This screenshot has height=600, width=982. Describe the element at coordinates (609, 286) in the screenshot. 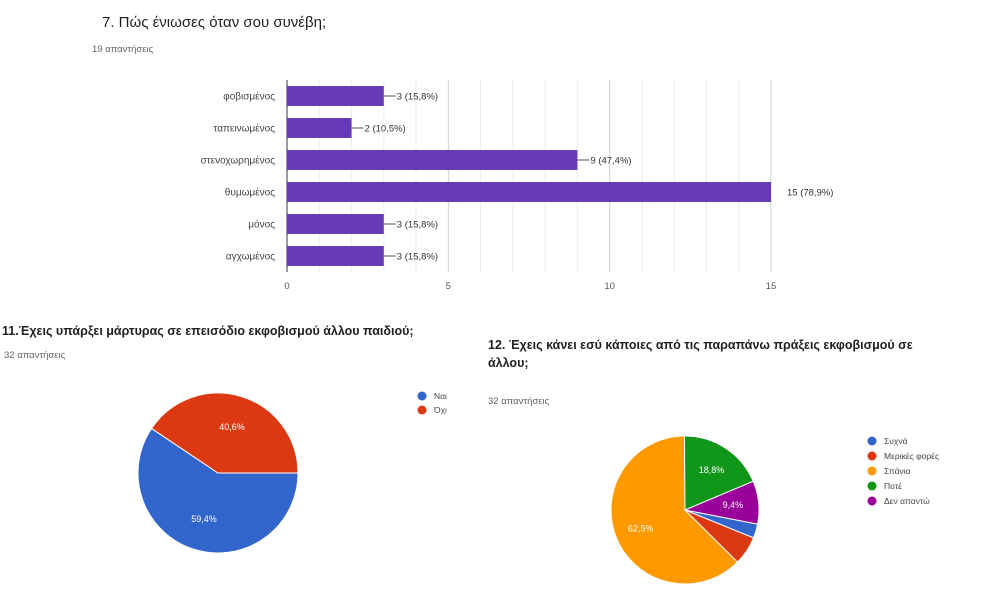

I see `x-tick-label: 10` at that location.